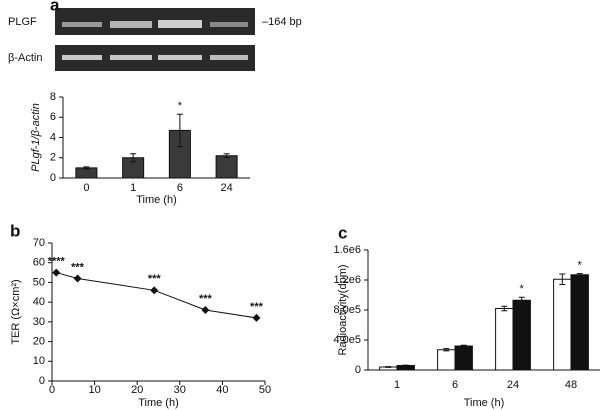 The height and width of the screenshot is (410, 609). What do you see at coordinates (571, 385) in the screenshot?
I see `x-tick-label: 48` at bounding box center [571, 385].